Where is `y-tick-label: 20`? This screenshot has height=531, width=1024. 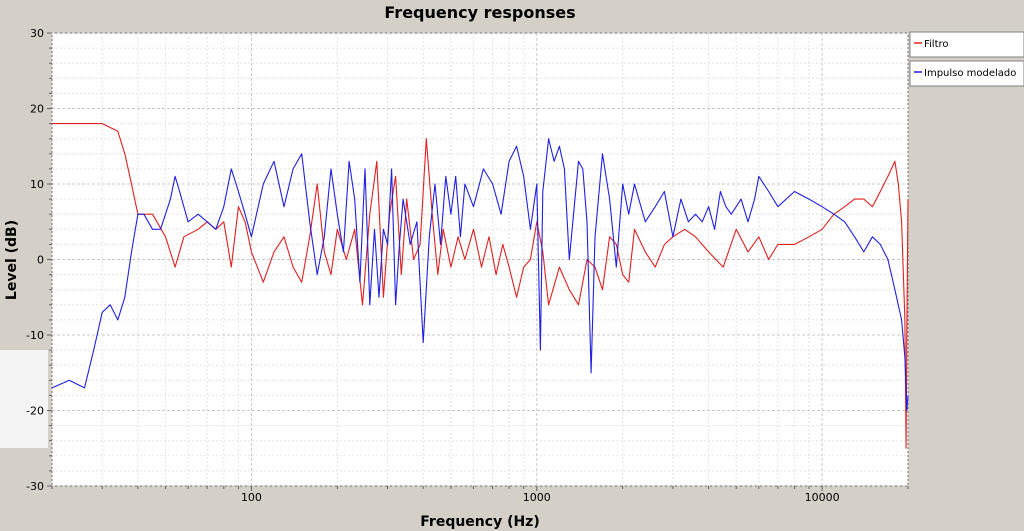
y-tick-label: 20 is located at coordinates (37, 109).